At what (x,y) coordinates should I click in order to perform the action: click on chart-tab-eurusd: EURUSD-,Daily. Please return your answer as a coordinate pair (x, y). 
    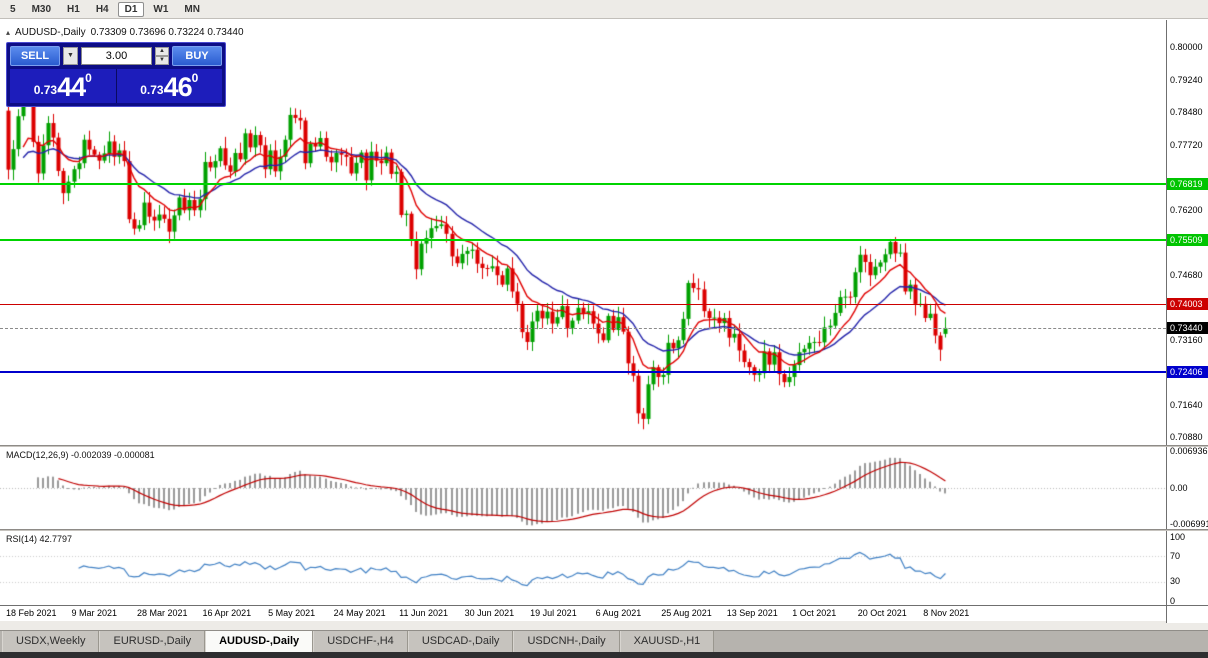
    Looking at the image, I should click on (152, 641).